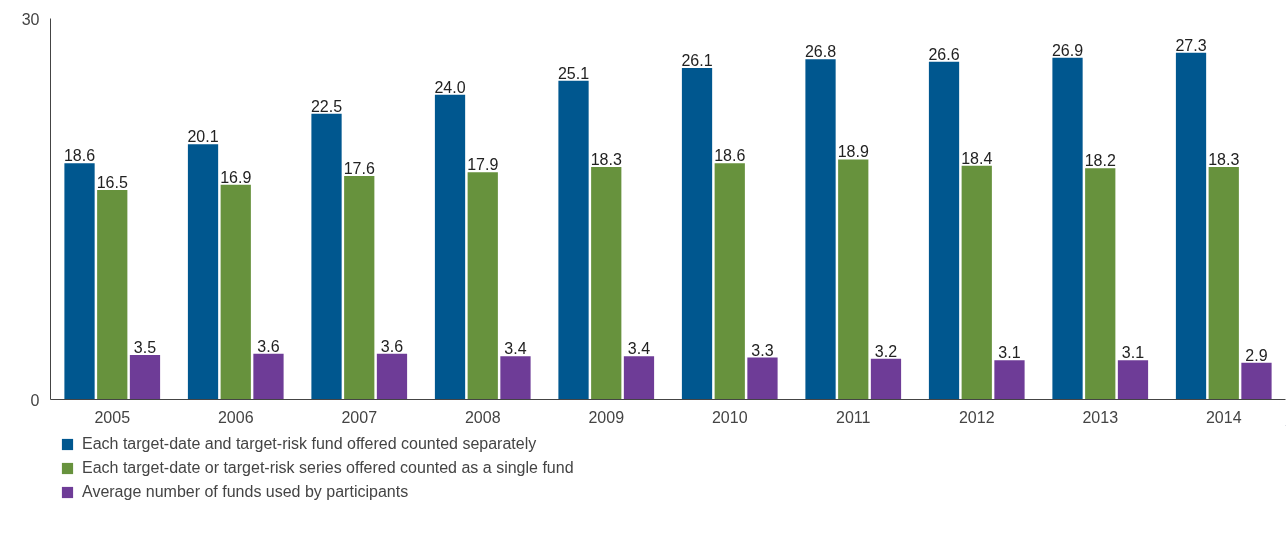  Describe the element at coordinates (359, 168) in the screenshot. I see `data-label: 17.6` at that location.